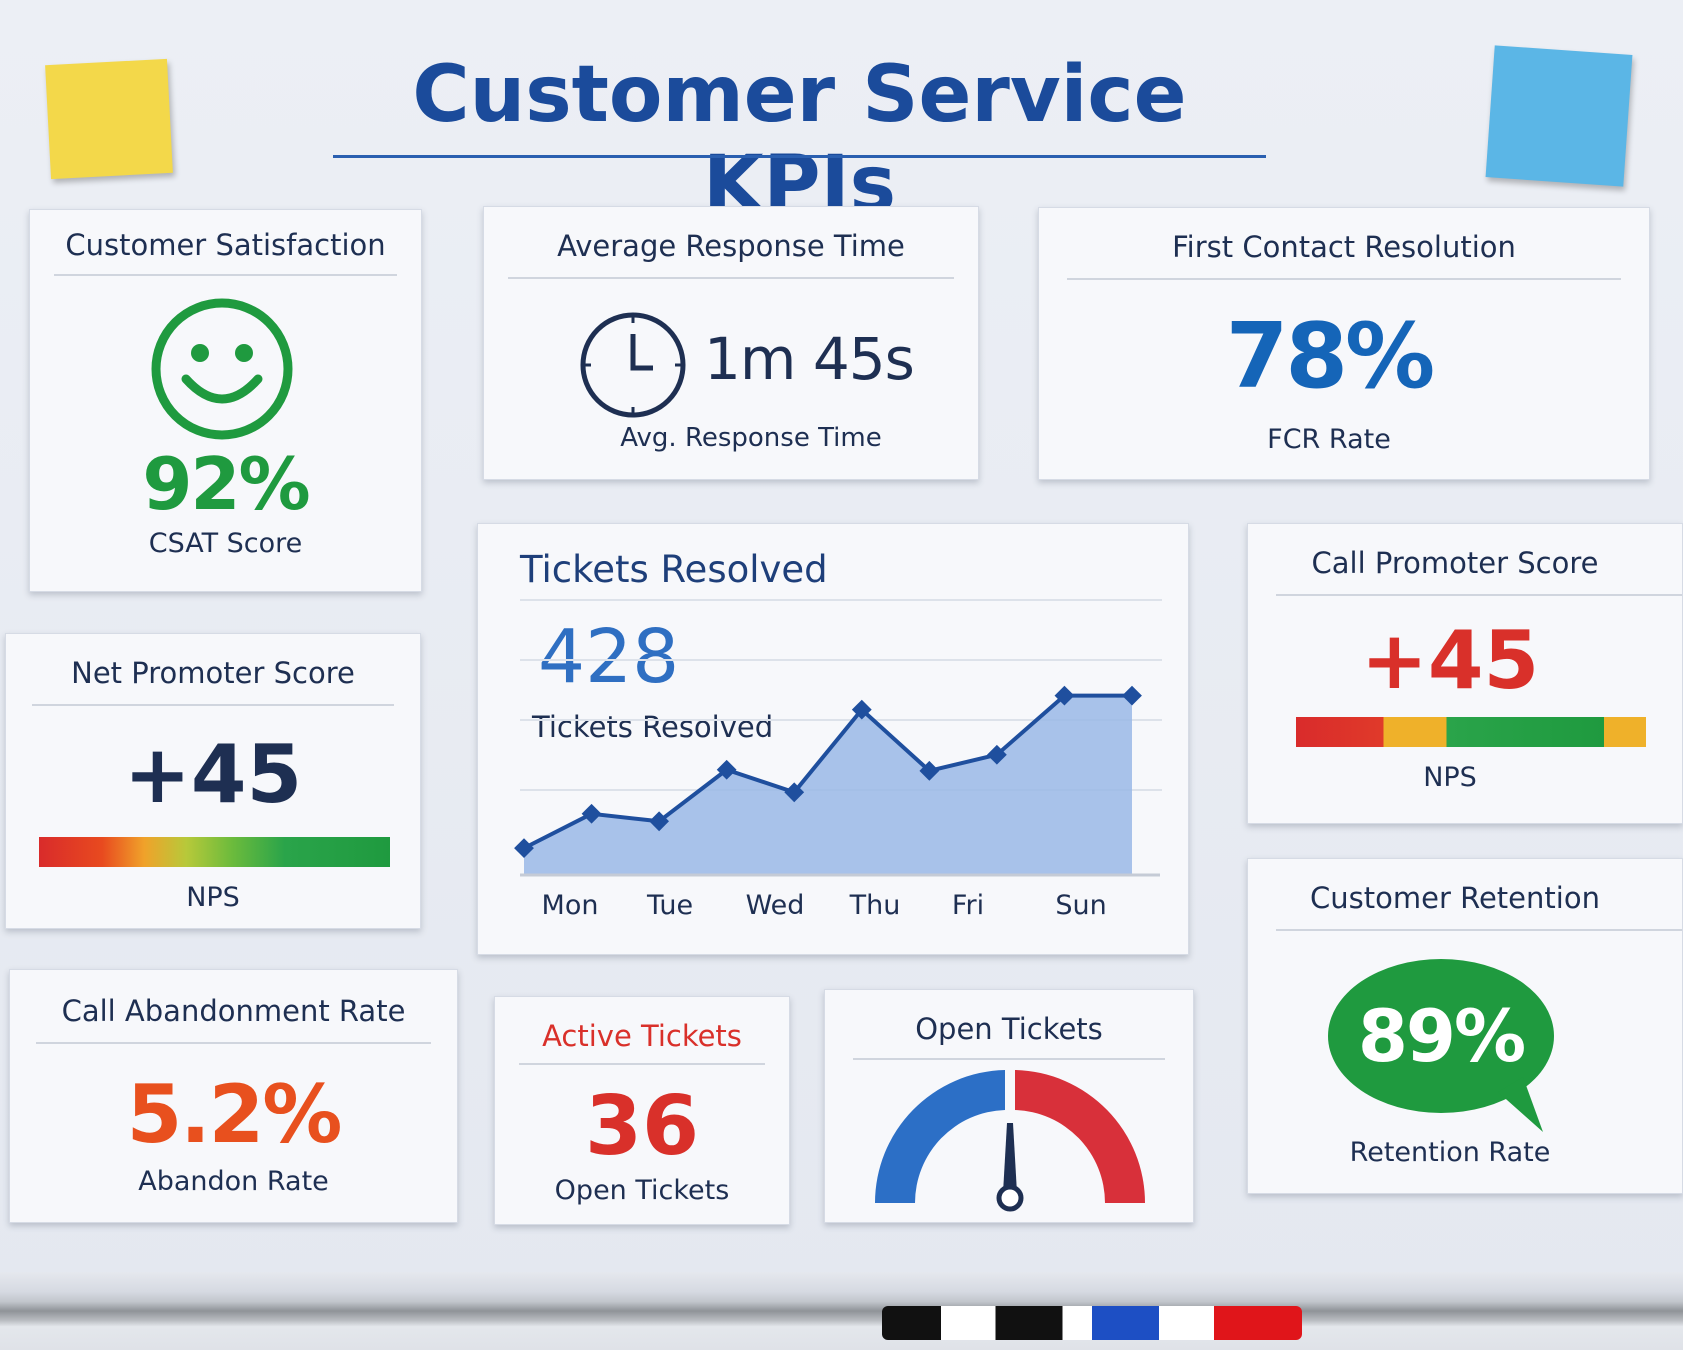  What do you see at coordinates (226, 484) in the screenshot?
I see `csat-value: 92%` at bounding box center [226, 484].